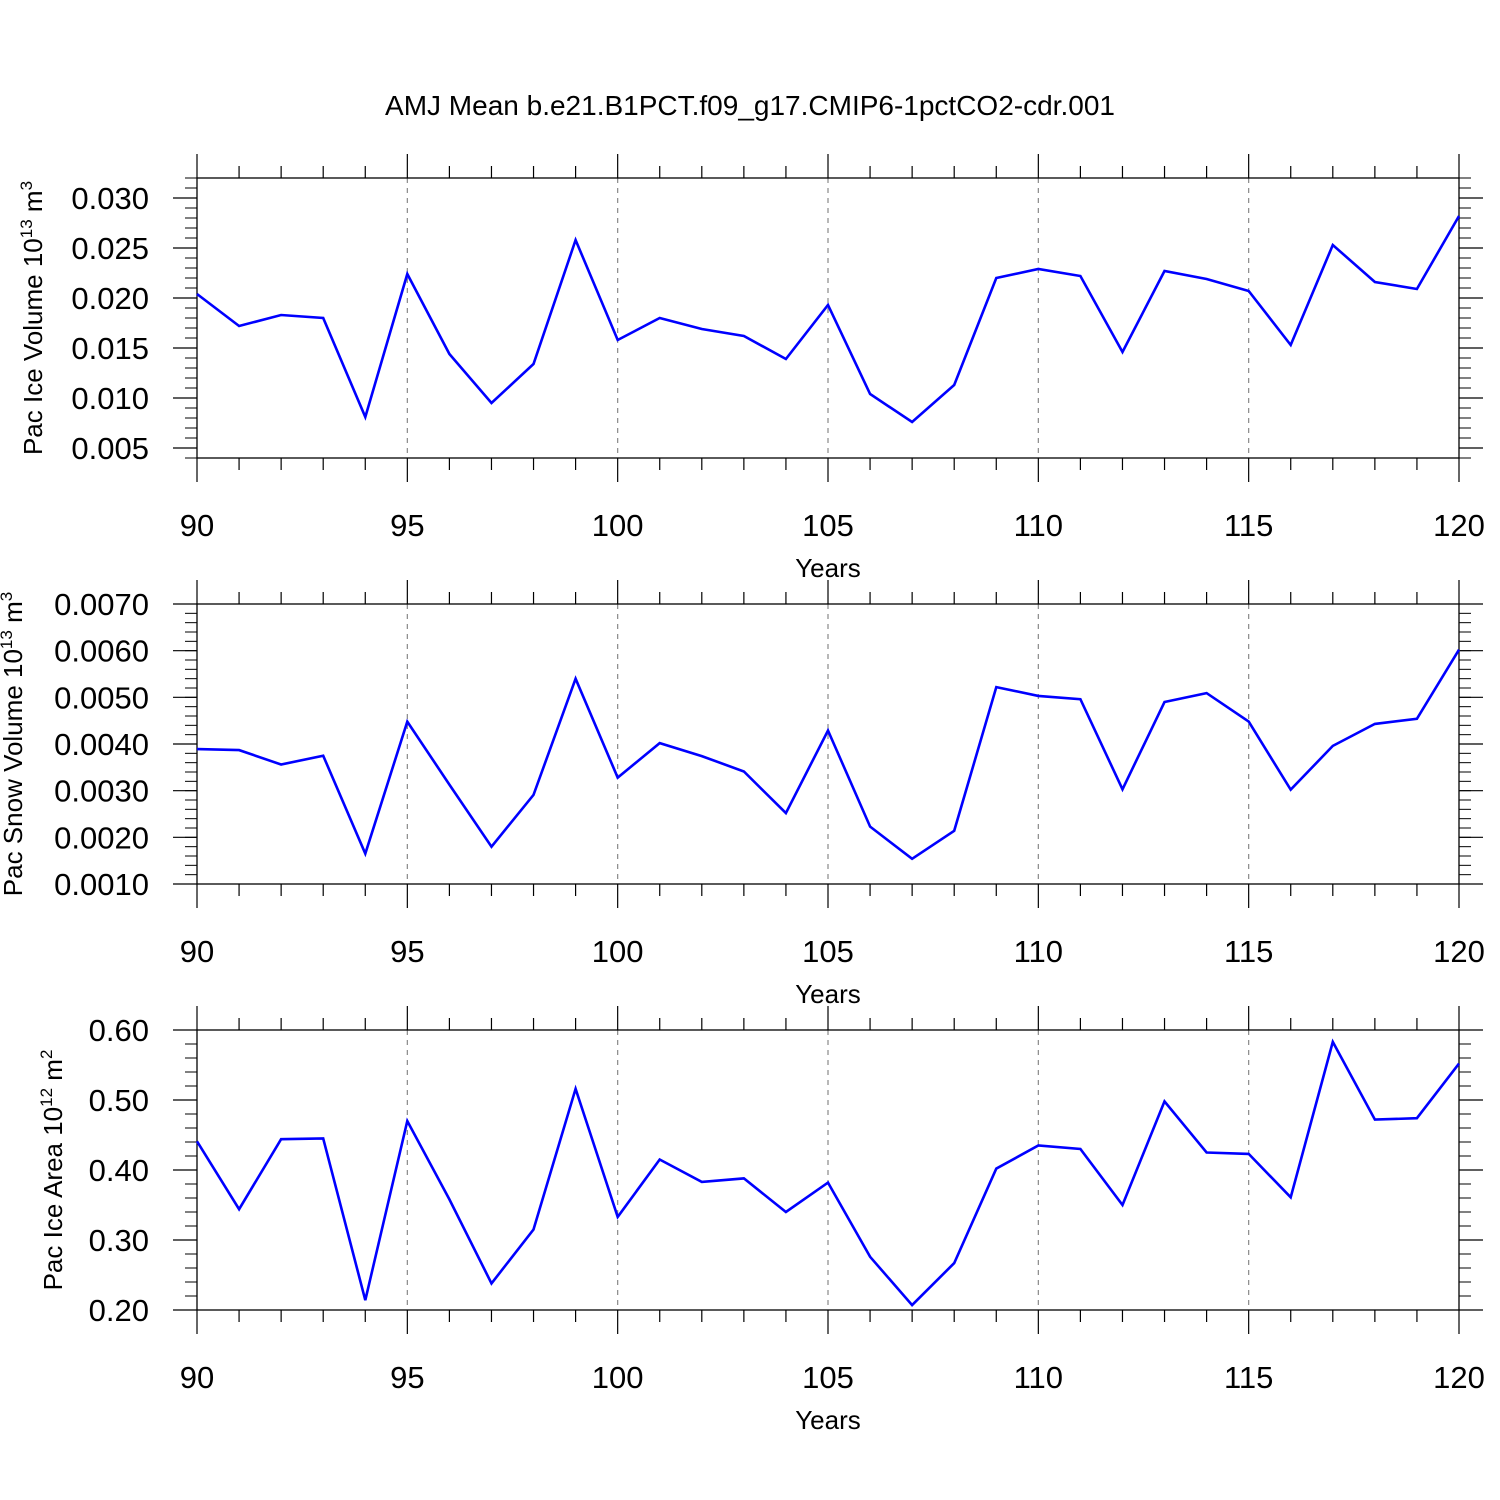 Image resolution: width=1500 pixels, height=1500 pixels. What do you see at coordinates (33, 346) in the screenshot?
I see `y-axis-label-text: Pac Ice Volume 10` at bounding box center [33, 346].